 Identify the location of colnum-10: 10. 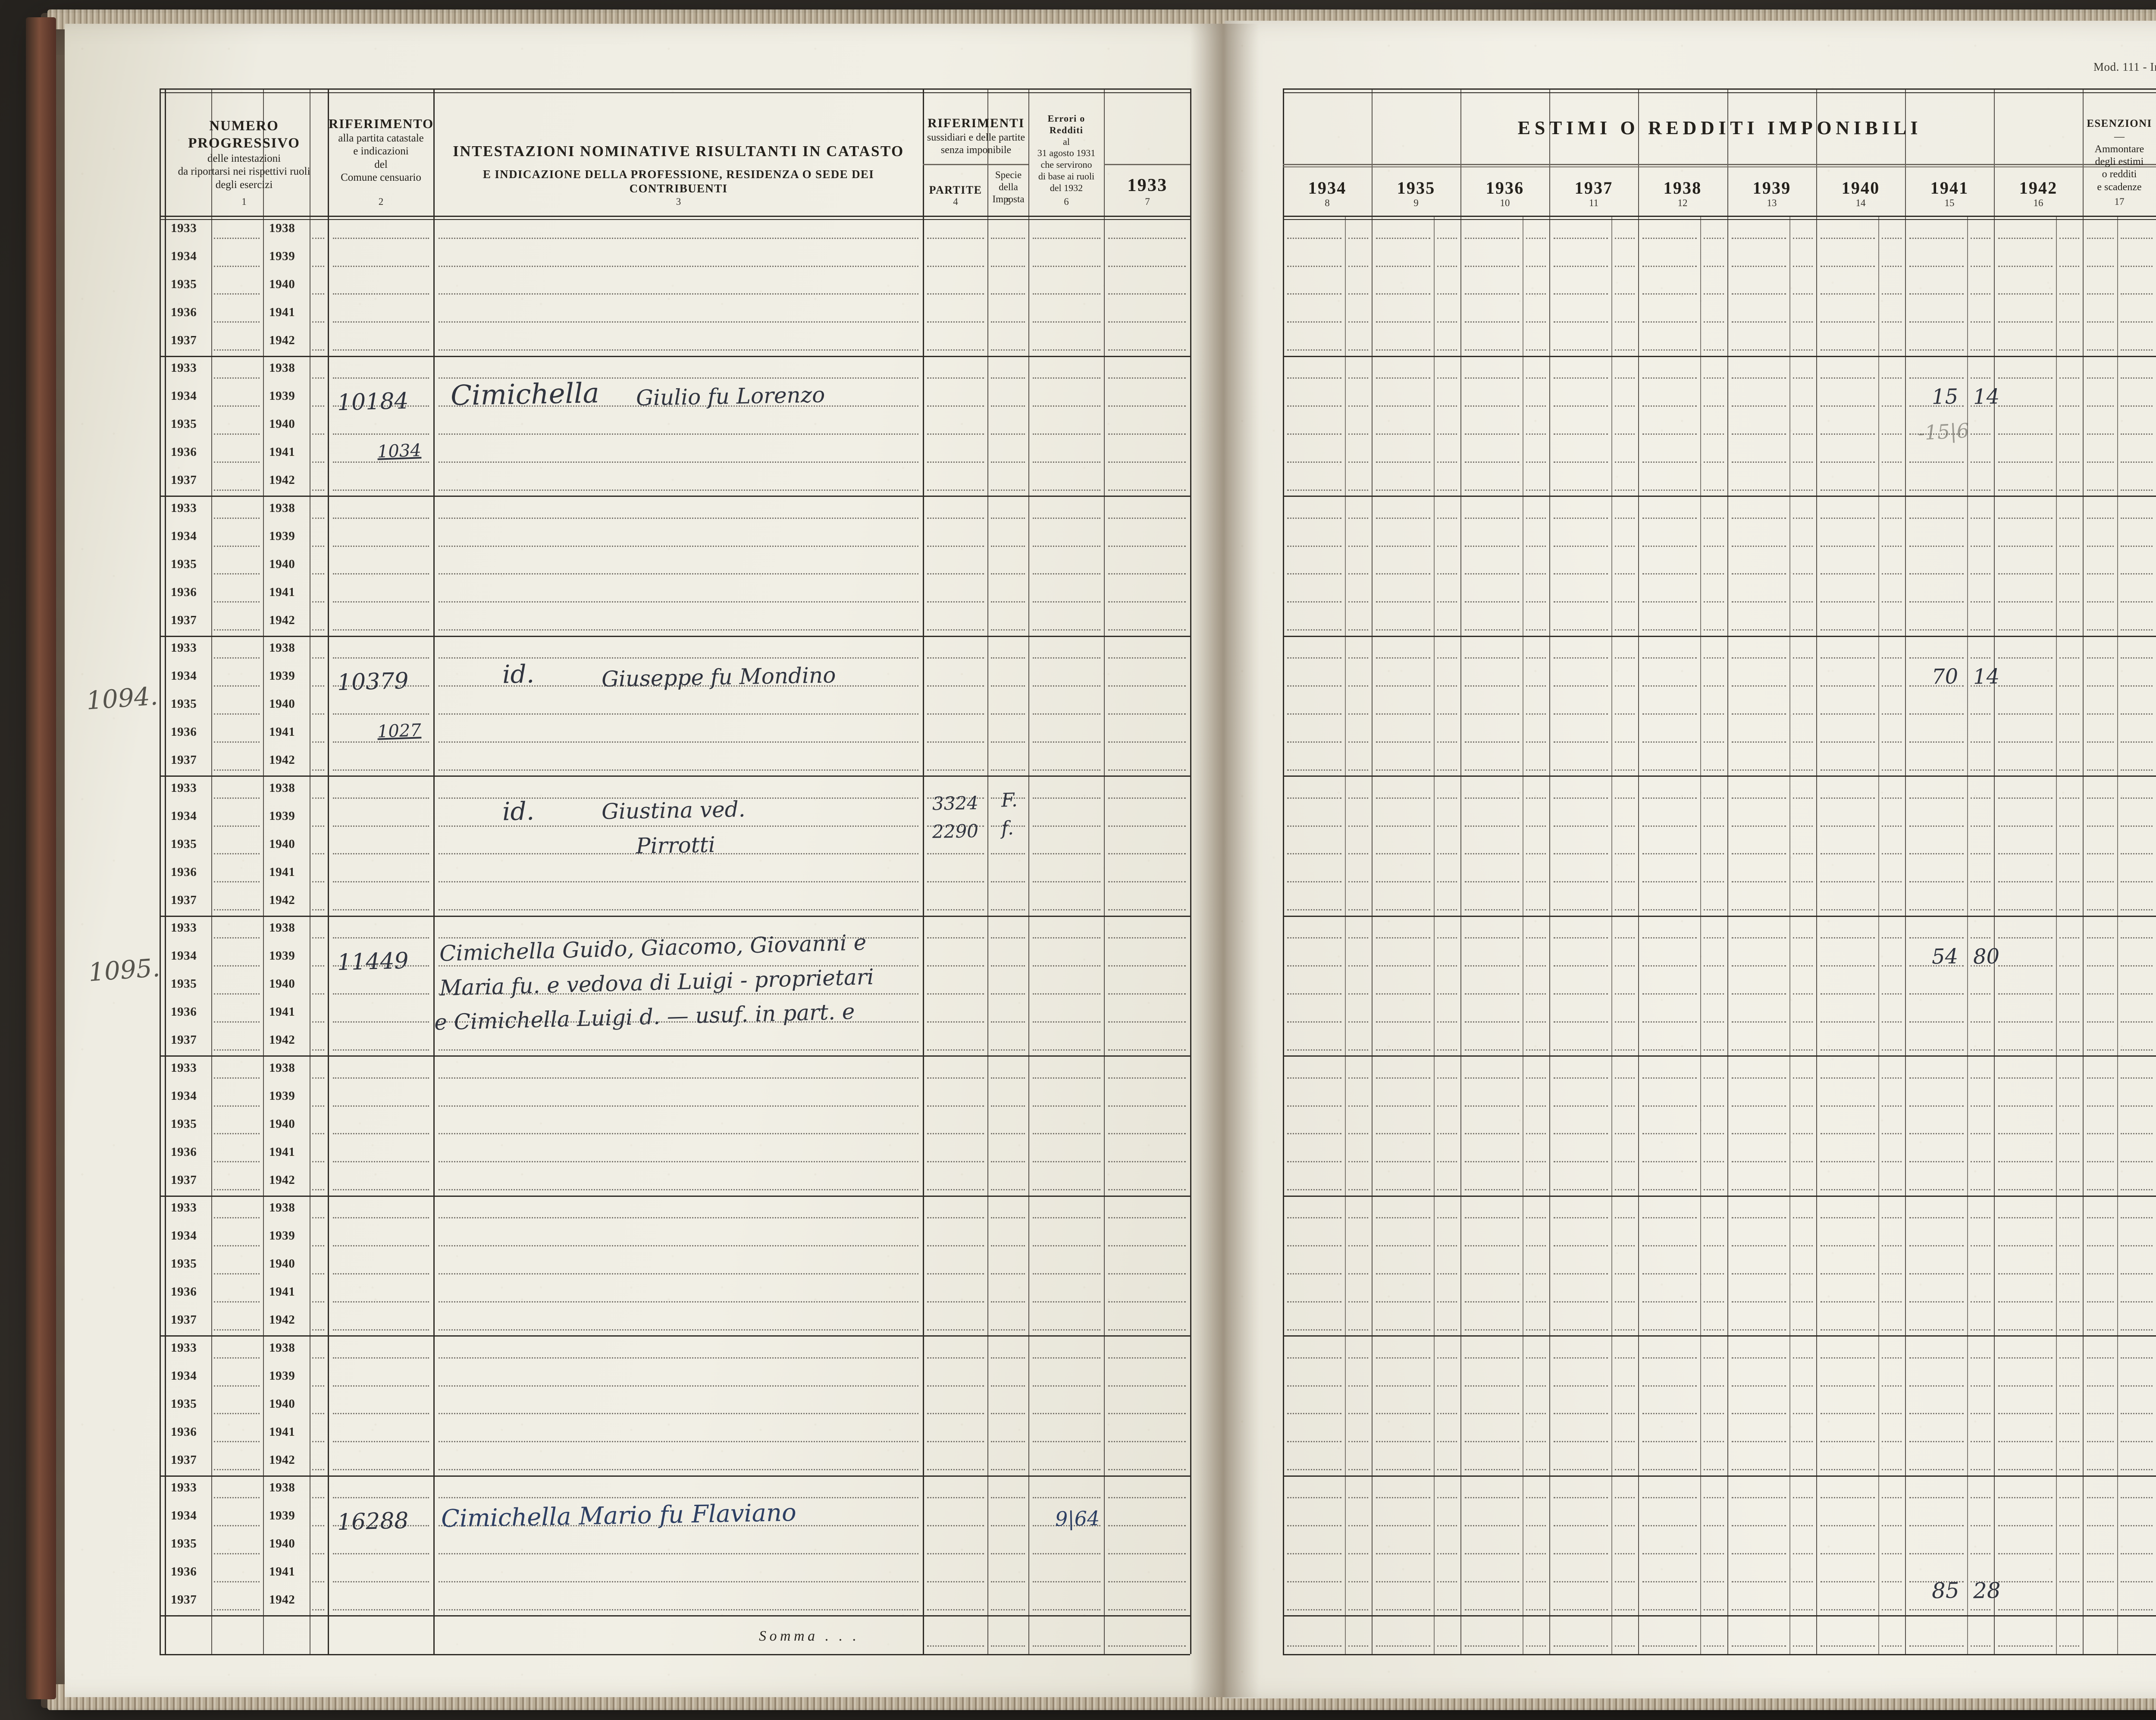
(1505, 203).